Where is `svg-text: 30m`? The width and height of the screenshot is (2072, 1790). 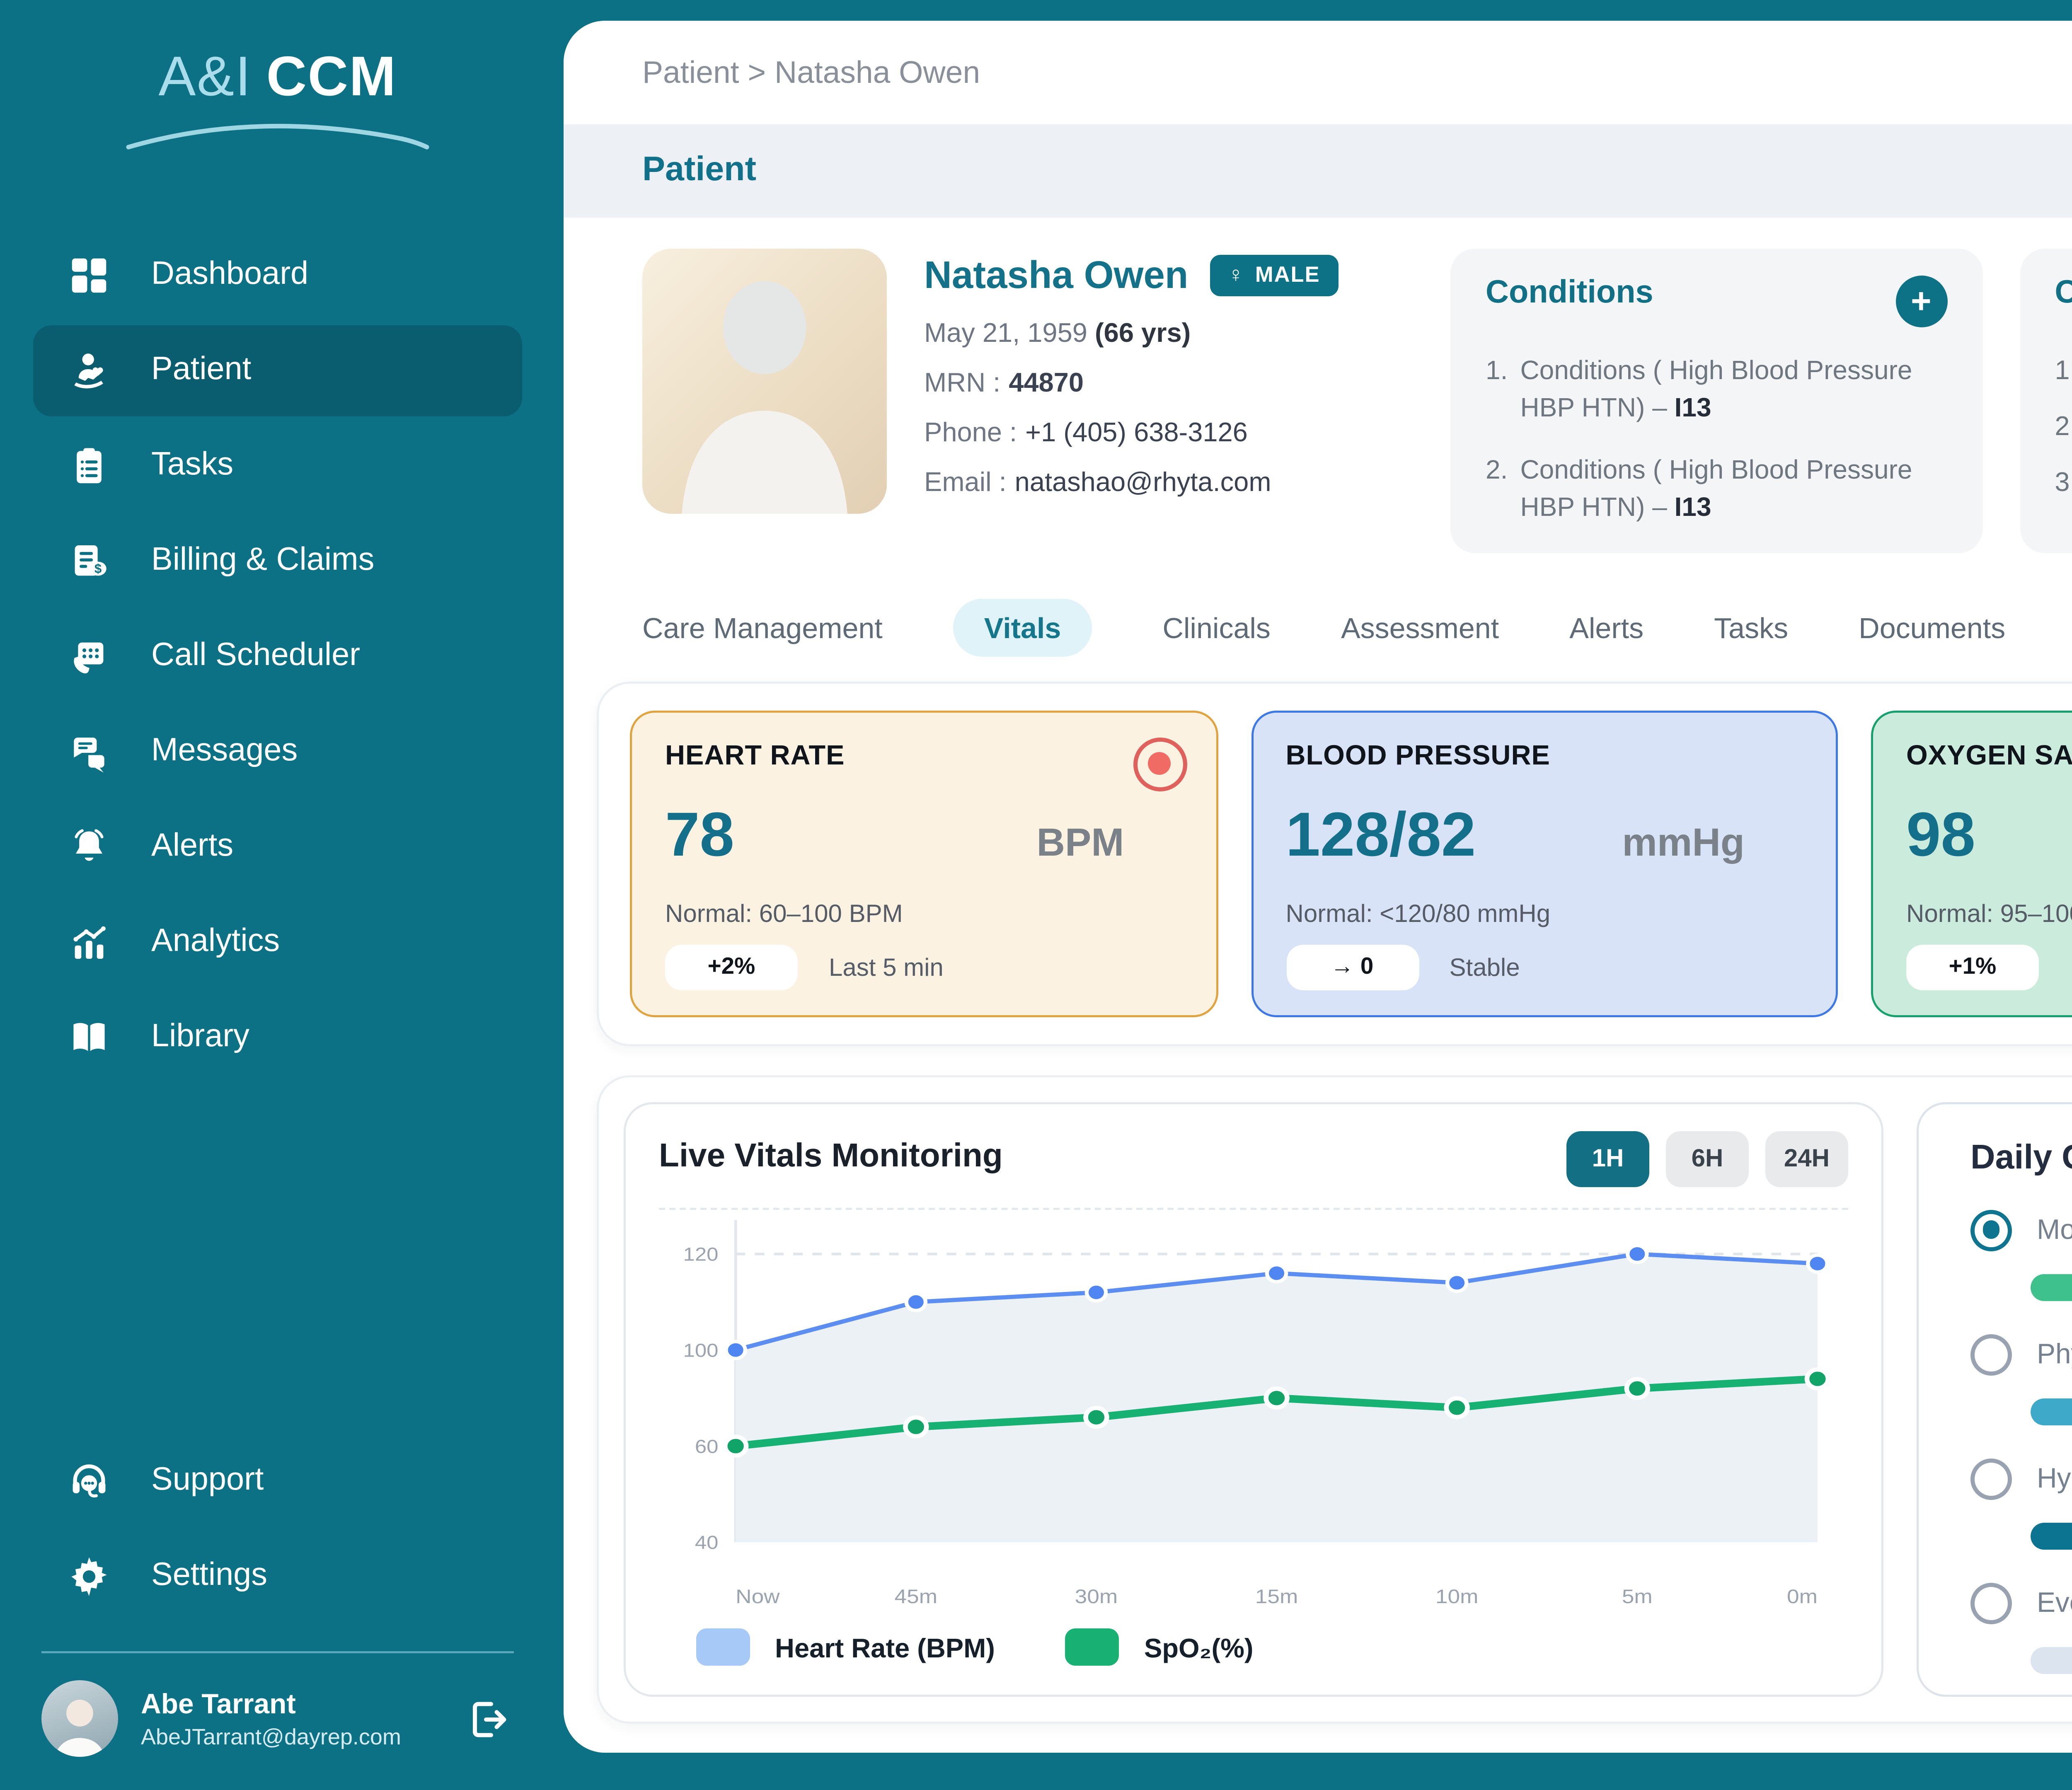
svg-text: 30m is located at coordinates (1096, 1595).